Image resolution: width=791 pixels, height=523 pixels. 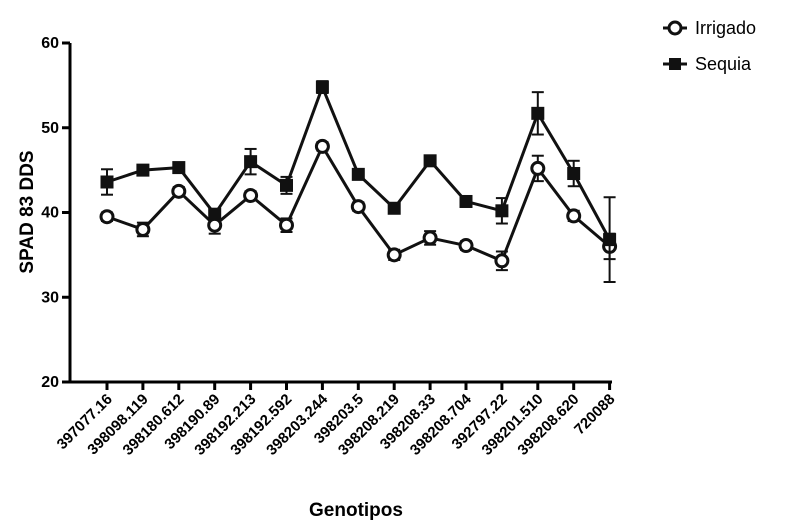 I want to click on y-tick-label: 60, so click(x=50, y=43).